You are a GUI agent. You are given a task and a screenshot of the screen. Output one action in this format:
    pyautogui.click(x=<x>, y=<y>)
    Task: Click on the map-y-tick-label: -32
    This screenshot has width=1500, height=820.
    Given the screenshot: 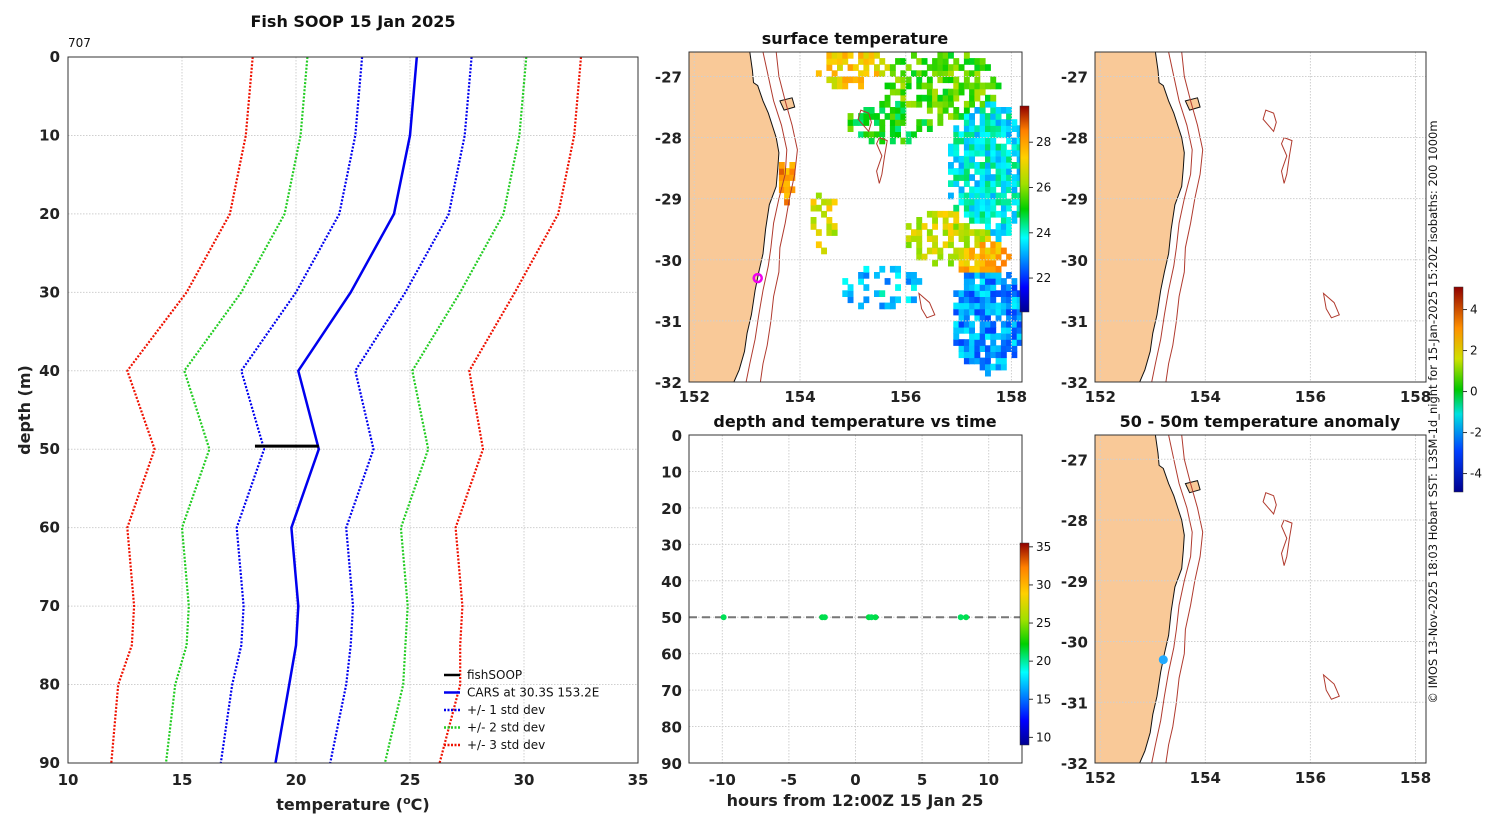 What is the action you would take?
    pyautogui.click(x=1074, y=383)
    